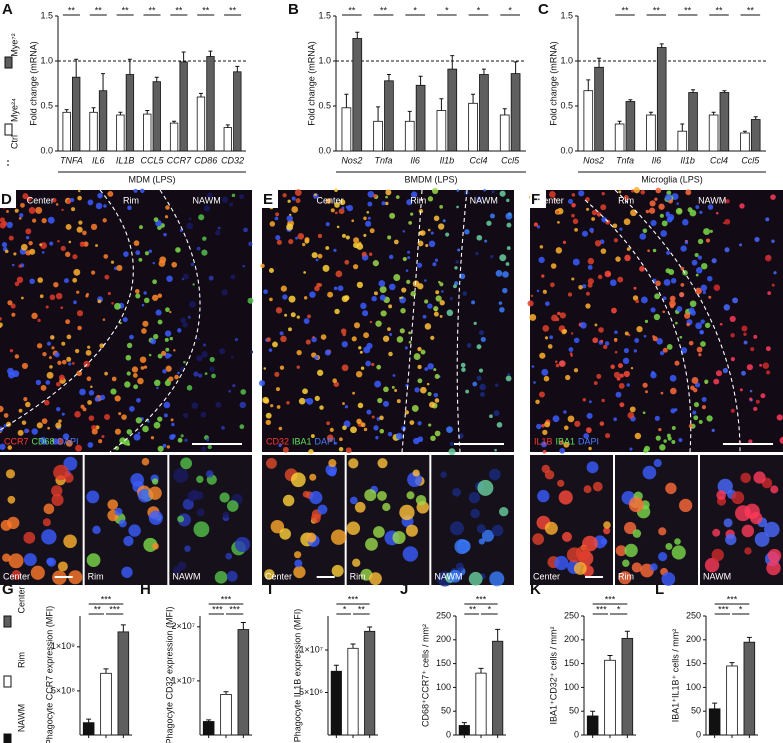 The height and width of the screenshot is (743, 783). I want to click on inset-label: Rim, so click(96, 576).